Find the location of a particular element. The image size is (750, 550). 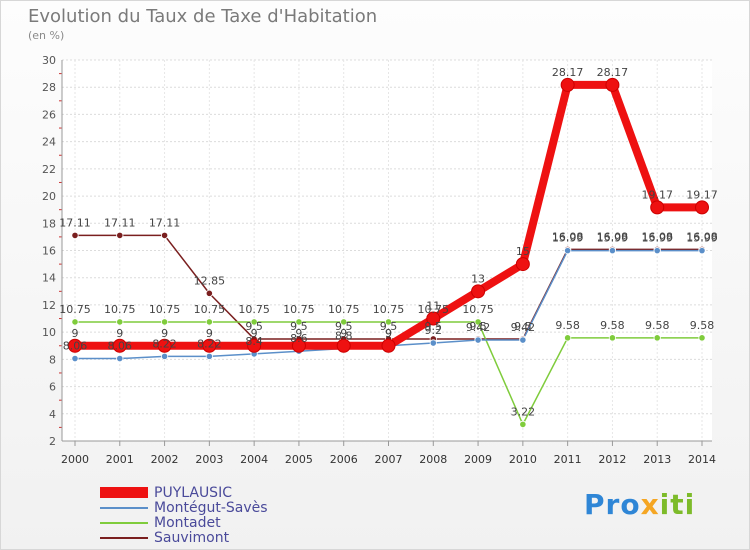

data-label: 8.8 is located at coordinates (344, 335).